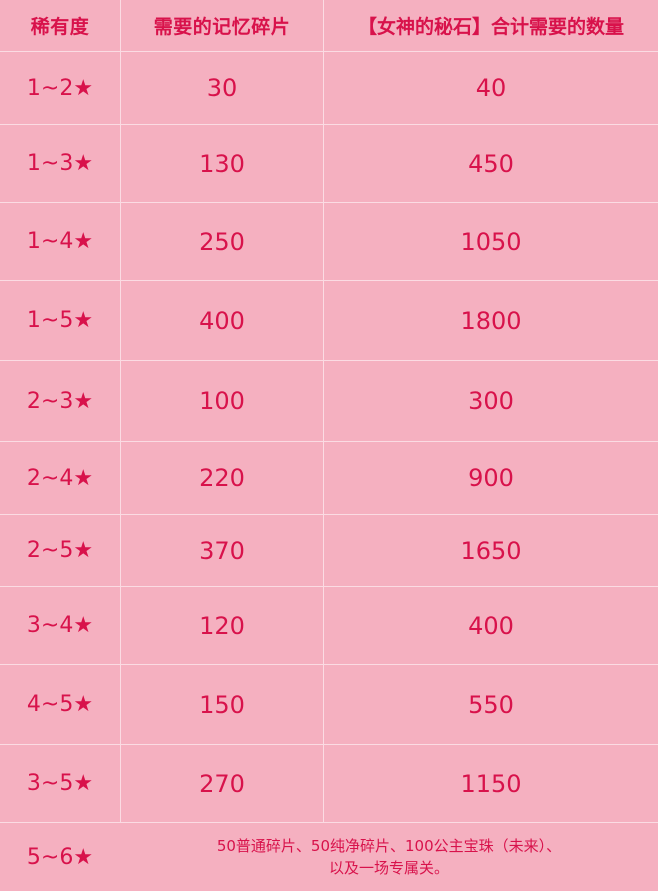  I want to click on header-stones: 【女神的秘石】合计需要的数量, so click(490, 25).